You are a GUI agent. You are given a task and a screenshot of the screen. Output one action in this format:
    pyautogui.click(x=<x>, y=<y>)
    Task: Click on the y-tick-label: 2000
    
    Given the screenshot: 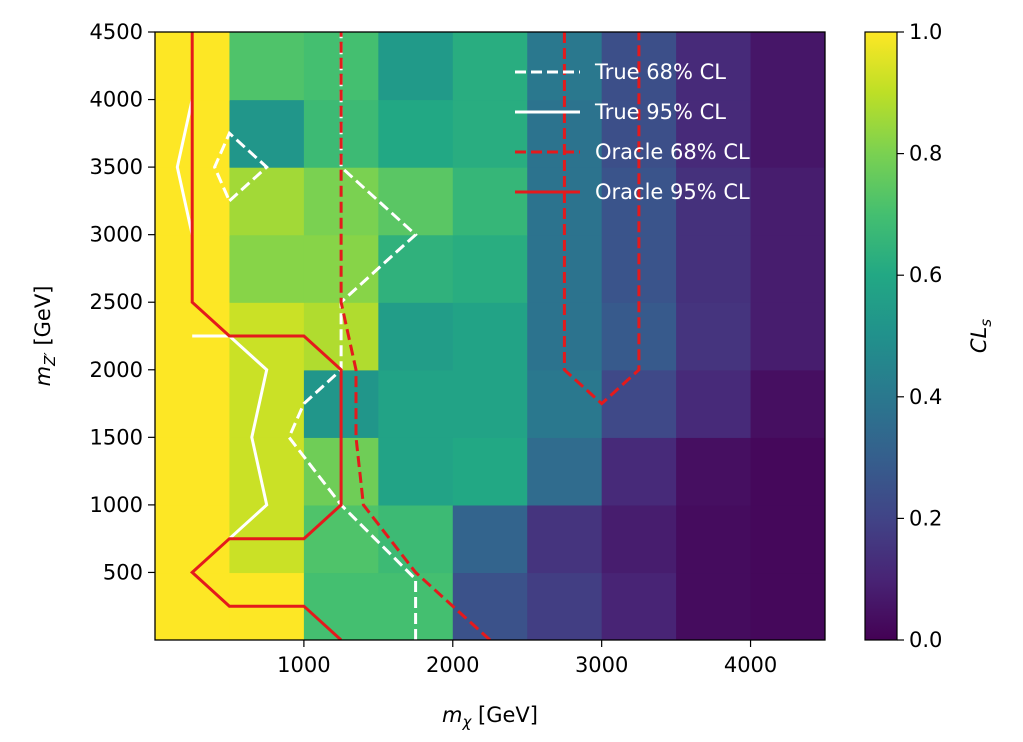 What is the action you would take?
    pyautogui.click(x=116, y=370)
    